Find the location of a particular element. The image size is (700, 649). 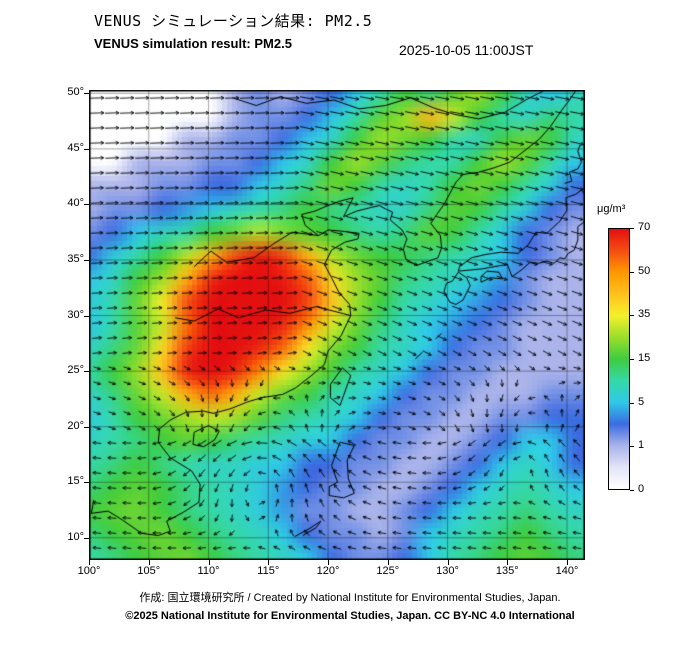

y-axis-tick-label: 25° is located at coordinates (75, 370).